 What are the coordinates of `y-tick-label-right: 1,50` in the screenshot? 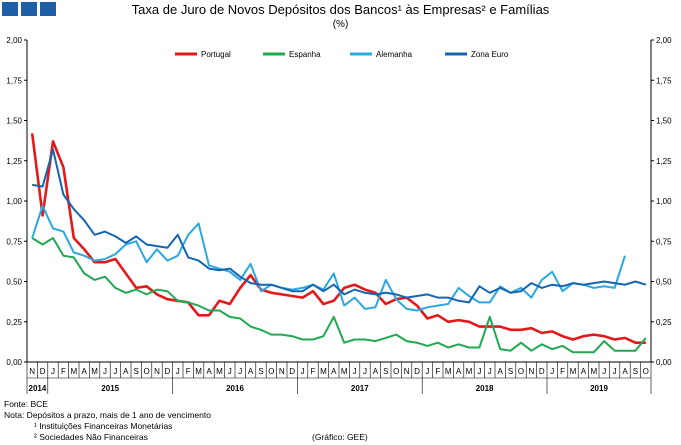 It's located at (664, 121).